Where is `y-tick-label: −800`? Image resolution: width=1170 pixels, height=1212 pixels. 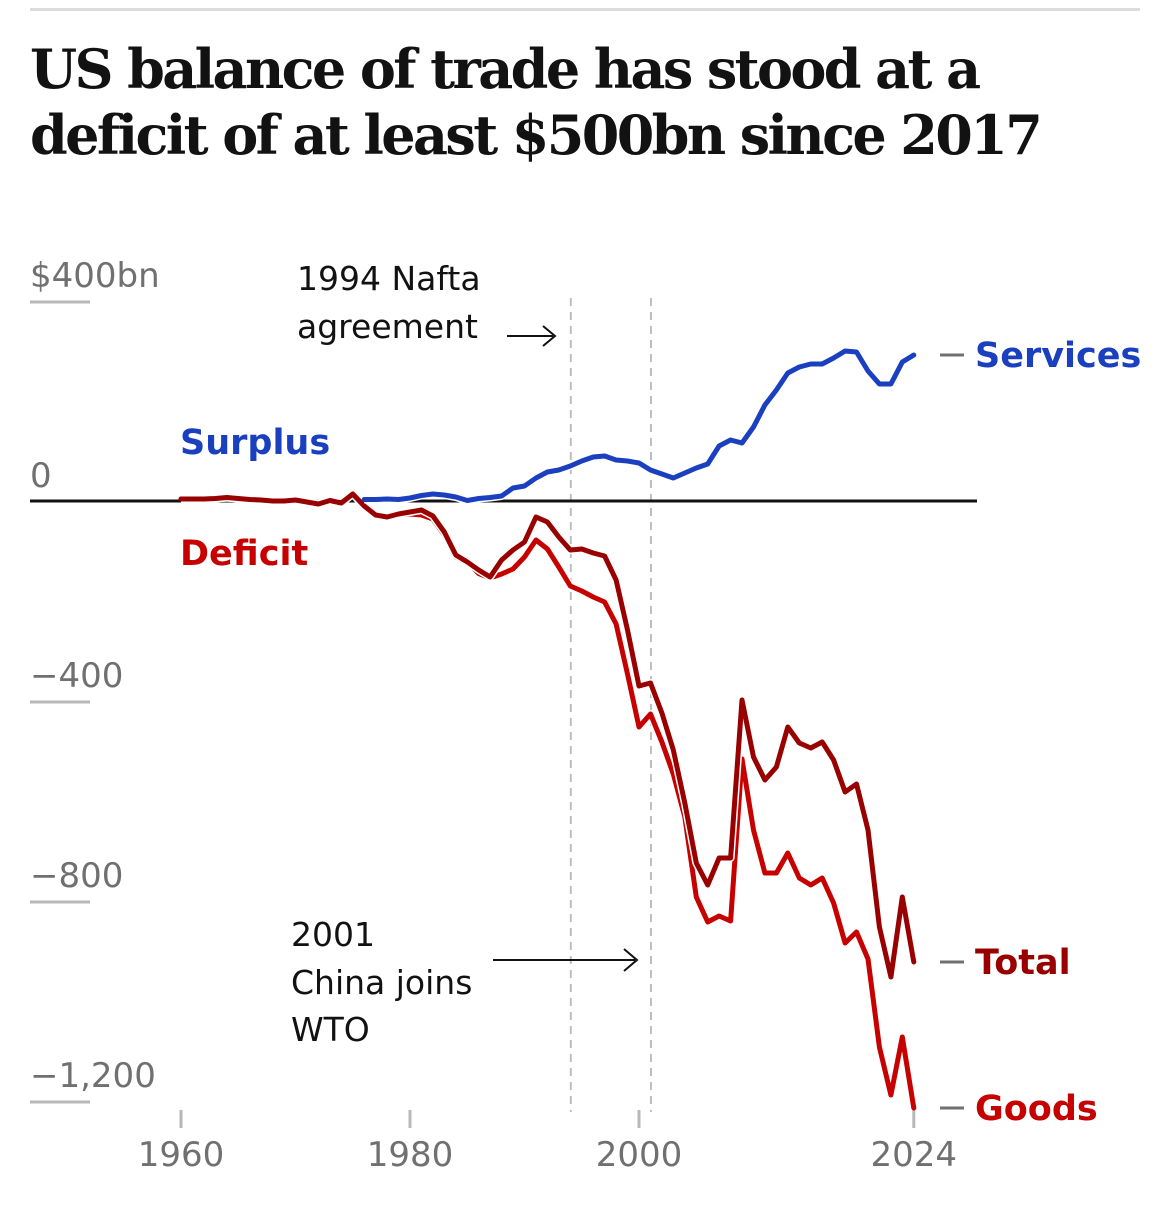 y-tick-label: −800 is located at coordinates (76, 876).